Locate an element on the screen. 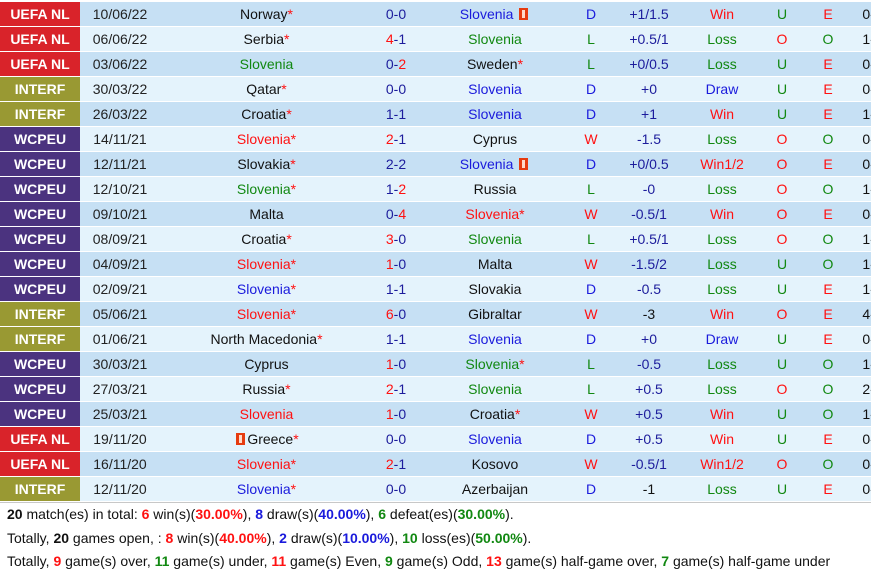  date-cell: 02/09/21 is located at coordinates (120, 289).